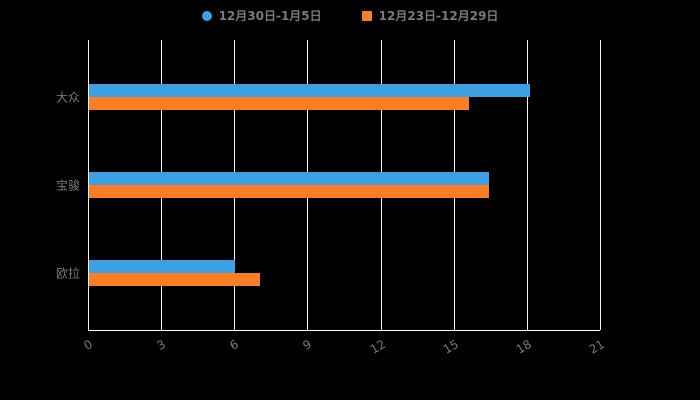  What do you see at coordinates (270, 16) in the screenshot?
I see `legend-label: 12月30日-1月5日` at bounding box center [270, 16].